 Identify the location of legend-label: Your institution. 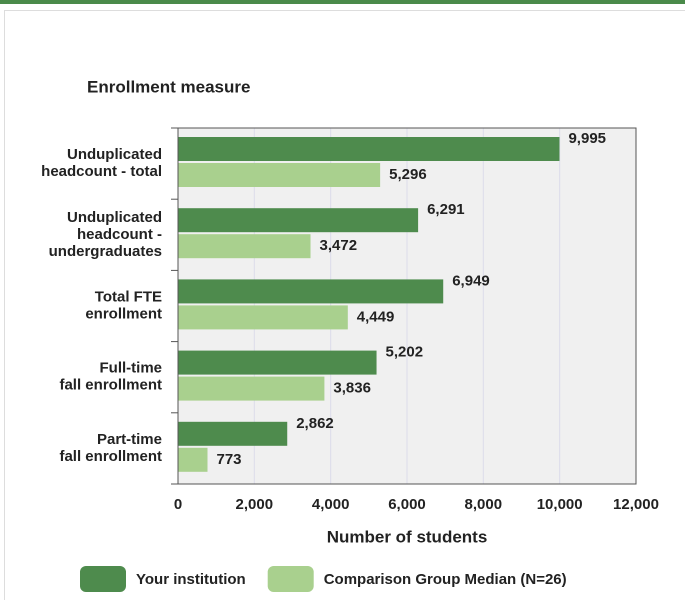
(191, 579).